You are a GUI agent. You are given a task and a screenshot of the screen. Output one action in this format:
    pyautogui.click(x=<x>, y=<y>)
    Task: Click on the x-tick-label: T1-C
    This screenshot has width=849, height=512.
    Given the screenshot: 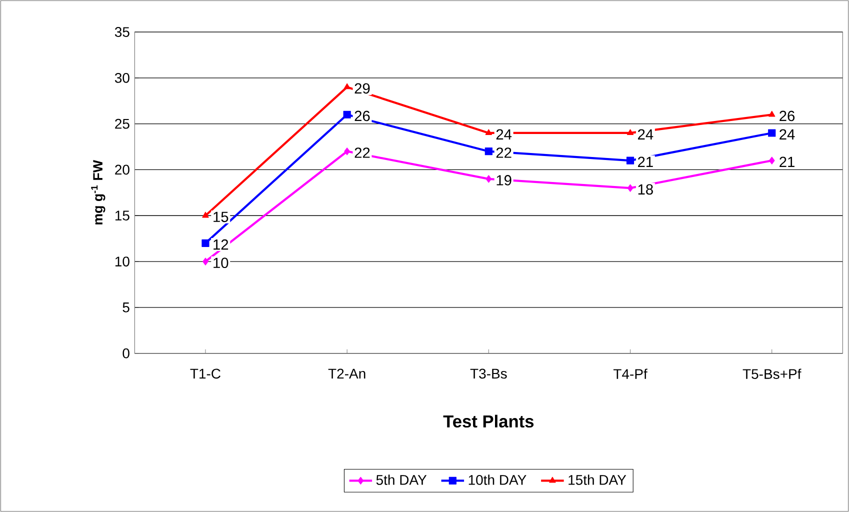 What is the action you would take?
    pyautogui.click(x=205, y=373)
    